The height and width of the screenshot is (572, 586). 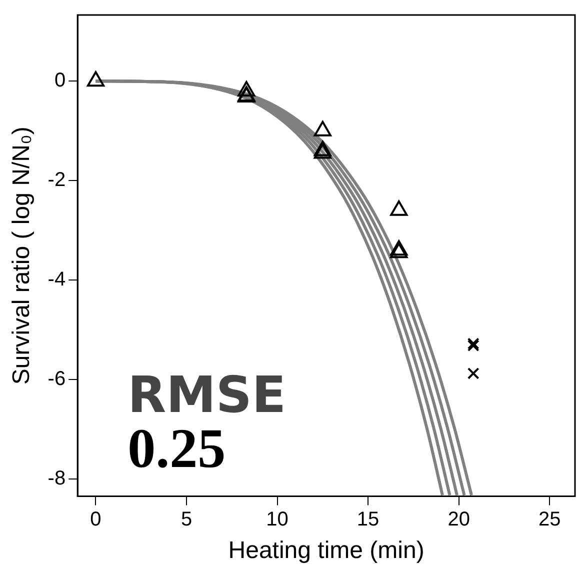 I want to click on x-axis-title: Heating time (min), so click(x=326, y=550).